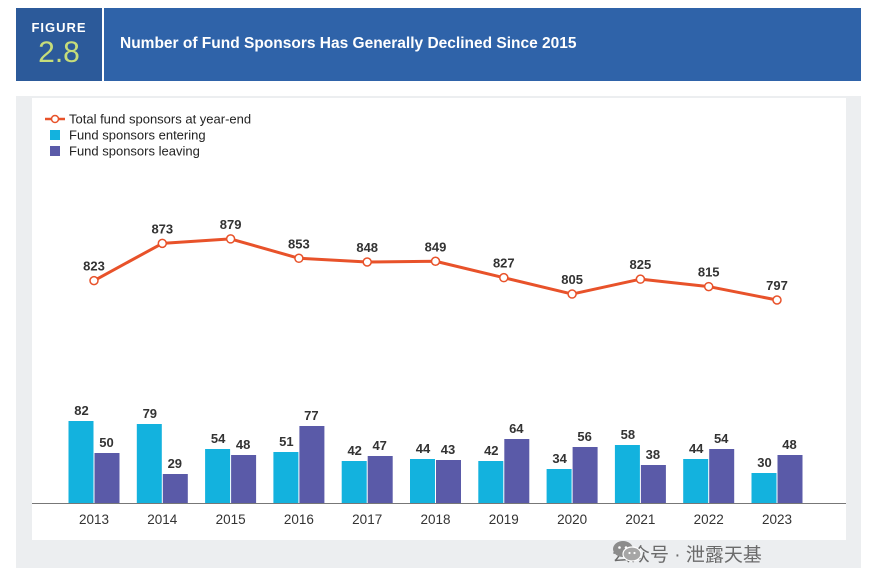 The image size is (883, 586). Describe the element at coordinates (175, 463) in the screenshot. I see `bar-label-leaving: 29` at that location.